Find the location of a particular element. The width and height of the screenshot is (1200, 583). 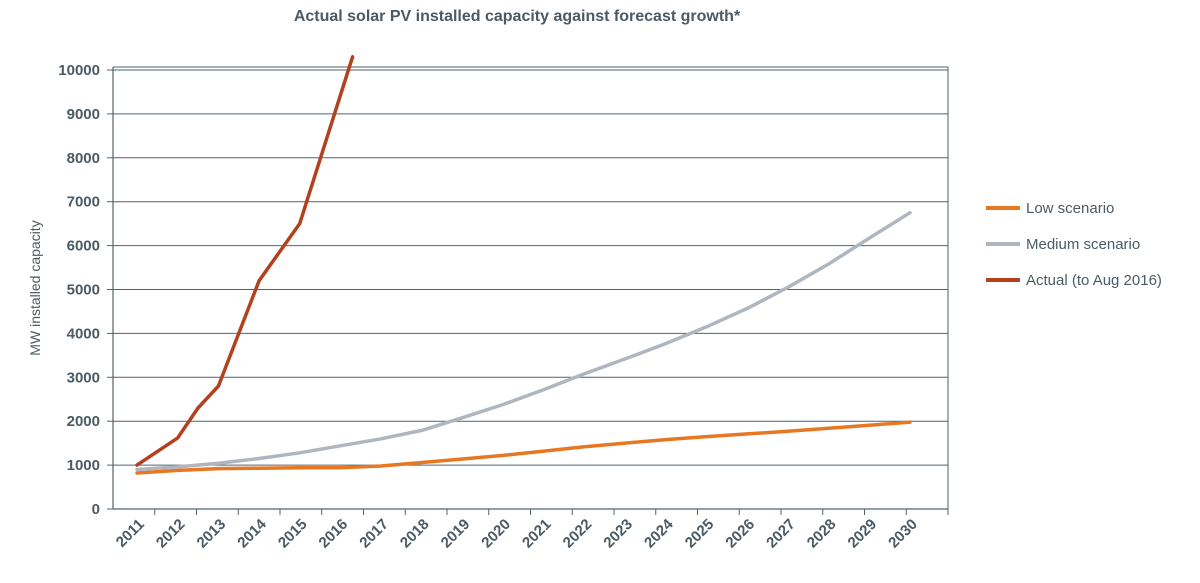

x-tick-label: 2017 is located at coordinates (374, 534).